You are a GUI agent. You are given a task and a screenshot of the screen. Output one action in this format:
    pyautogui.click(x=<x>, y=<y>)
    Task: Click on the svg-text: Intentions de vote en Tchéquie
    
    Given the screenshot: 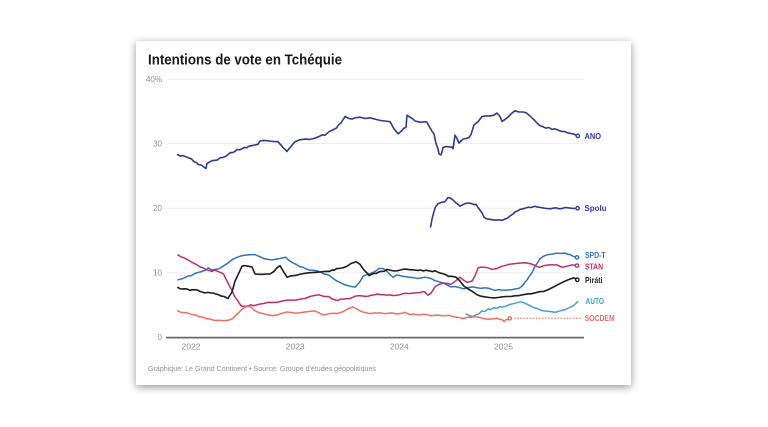 What is the action you would take?
    pyautogui.click(x=245, y=60)
    